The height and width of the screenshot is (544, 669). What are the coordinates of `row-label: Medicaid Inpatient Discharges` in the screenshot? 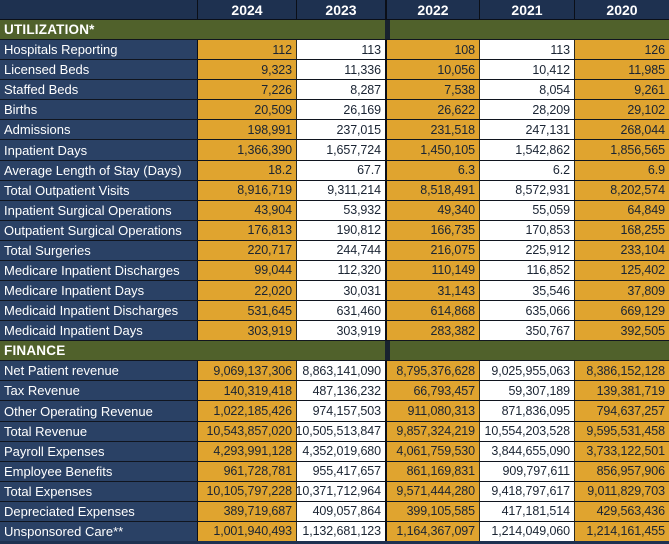 It's located at (99, 311).